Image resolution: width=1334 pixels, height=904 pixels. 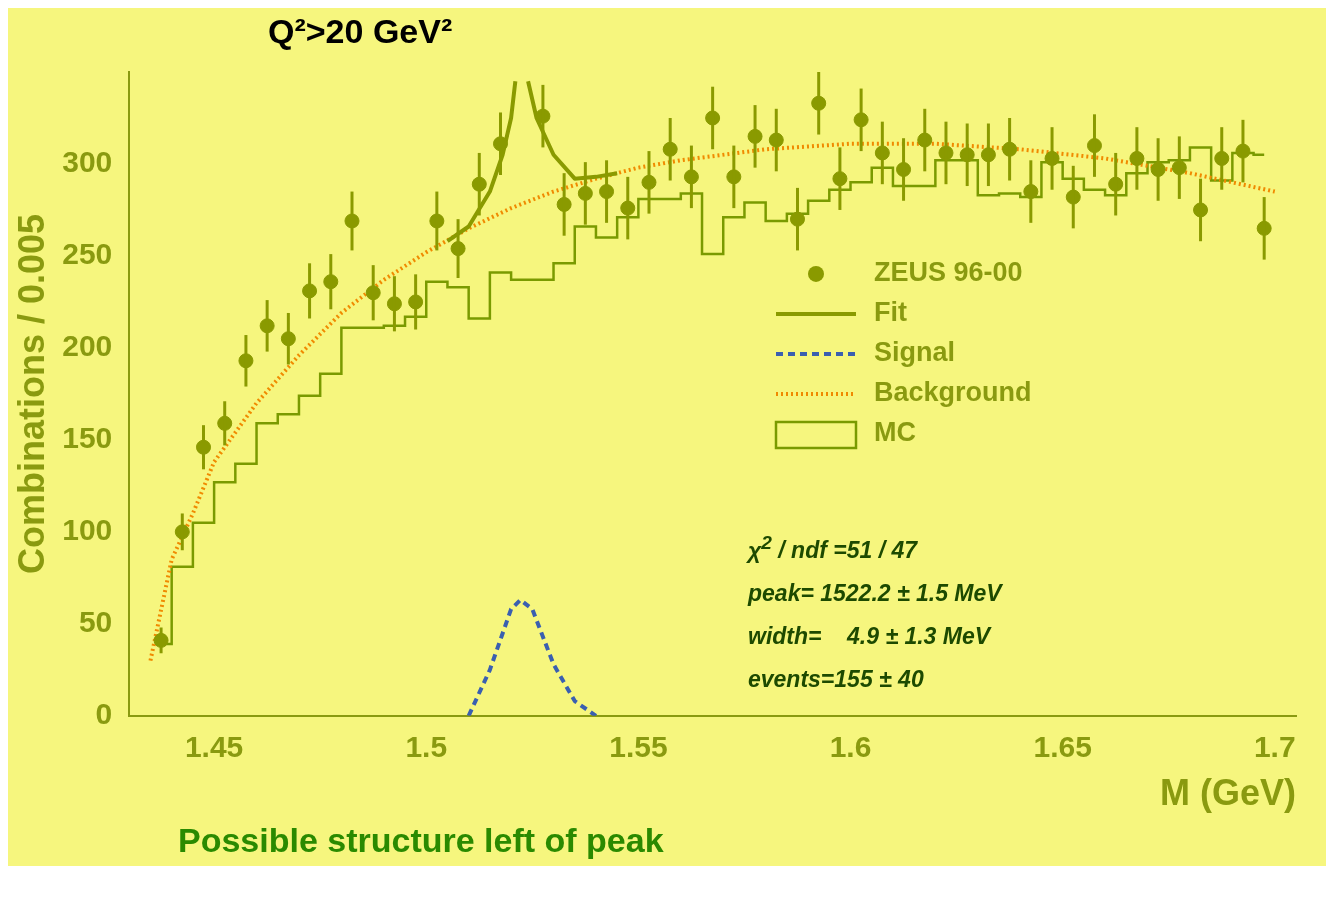 What do you see at coordinates (31, 393) in the screenshot?
I see `y-axis-title: Combinations / 0.005` at bounding box center [31, 393].